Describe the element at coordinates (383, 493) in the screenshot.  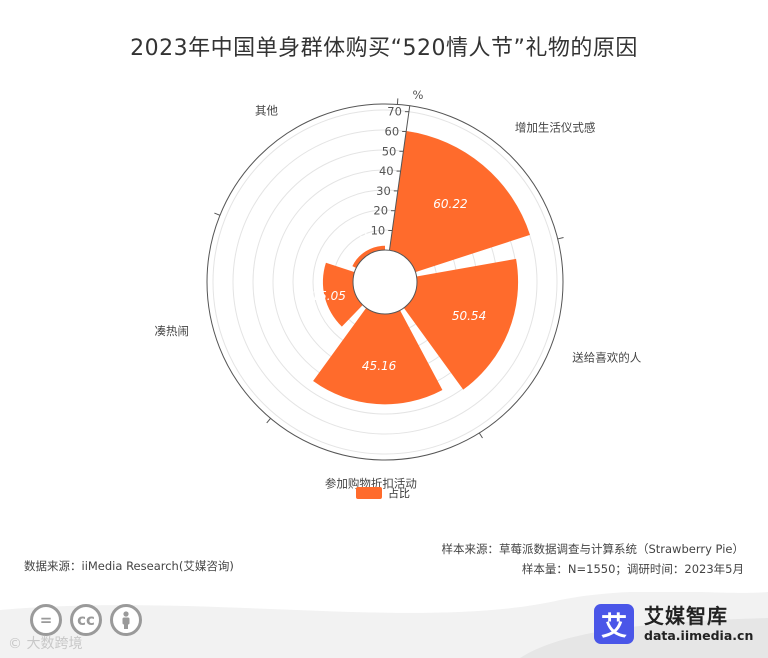
I see `legend: 占比` at that location.